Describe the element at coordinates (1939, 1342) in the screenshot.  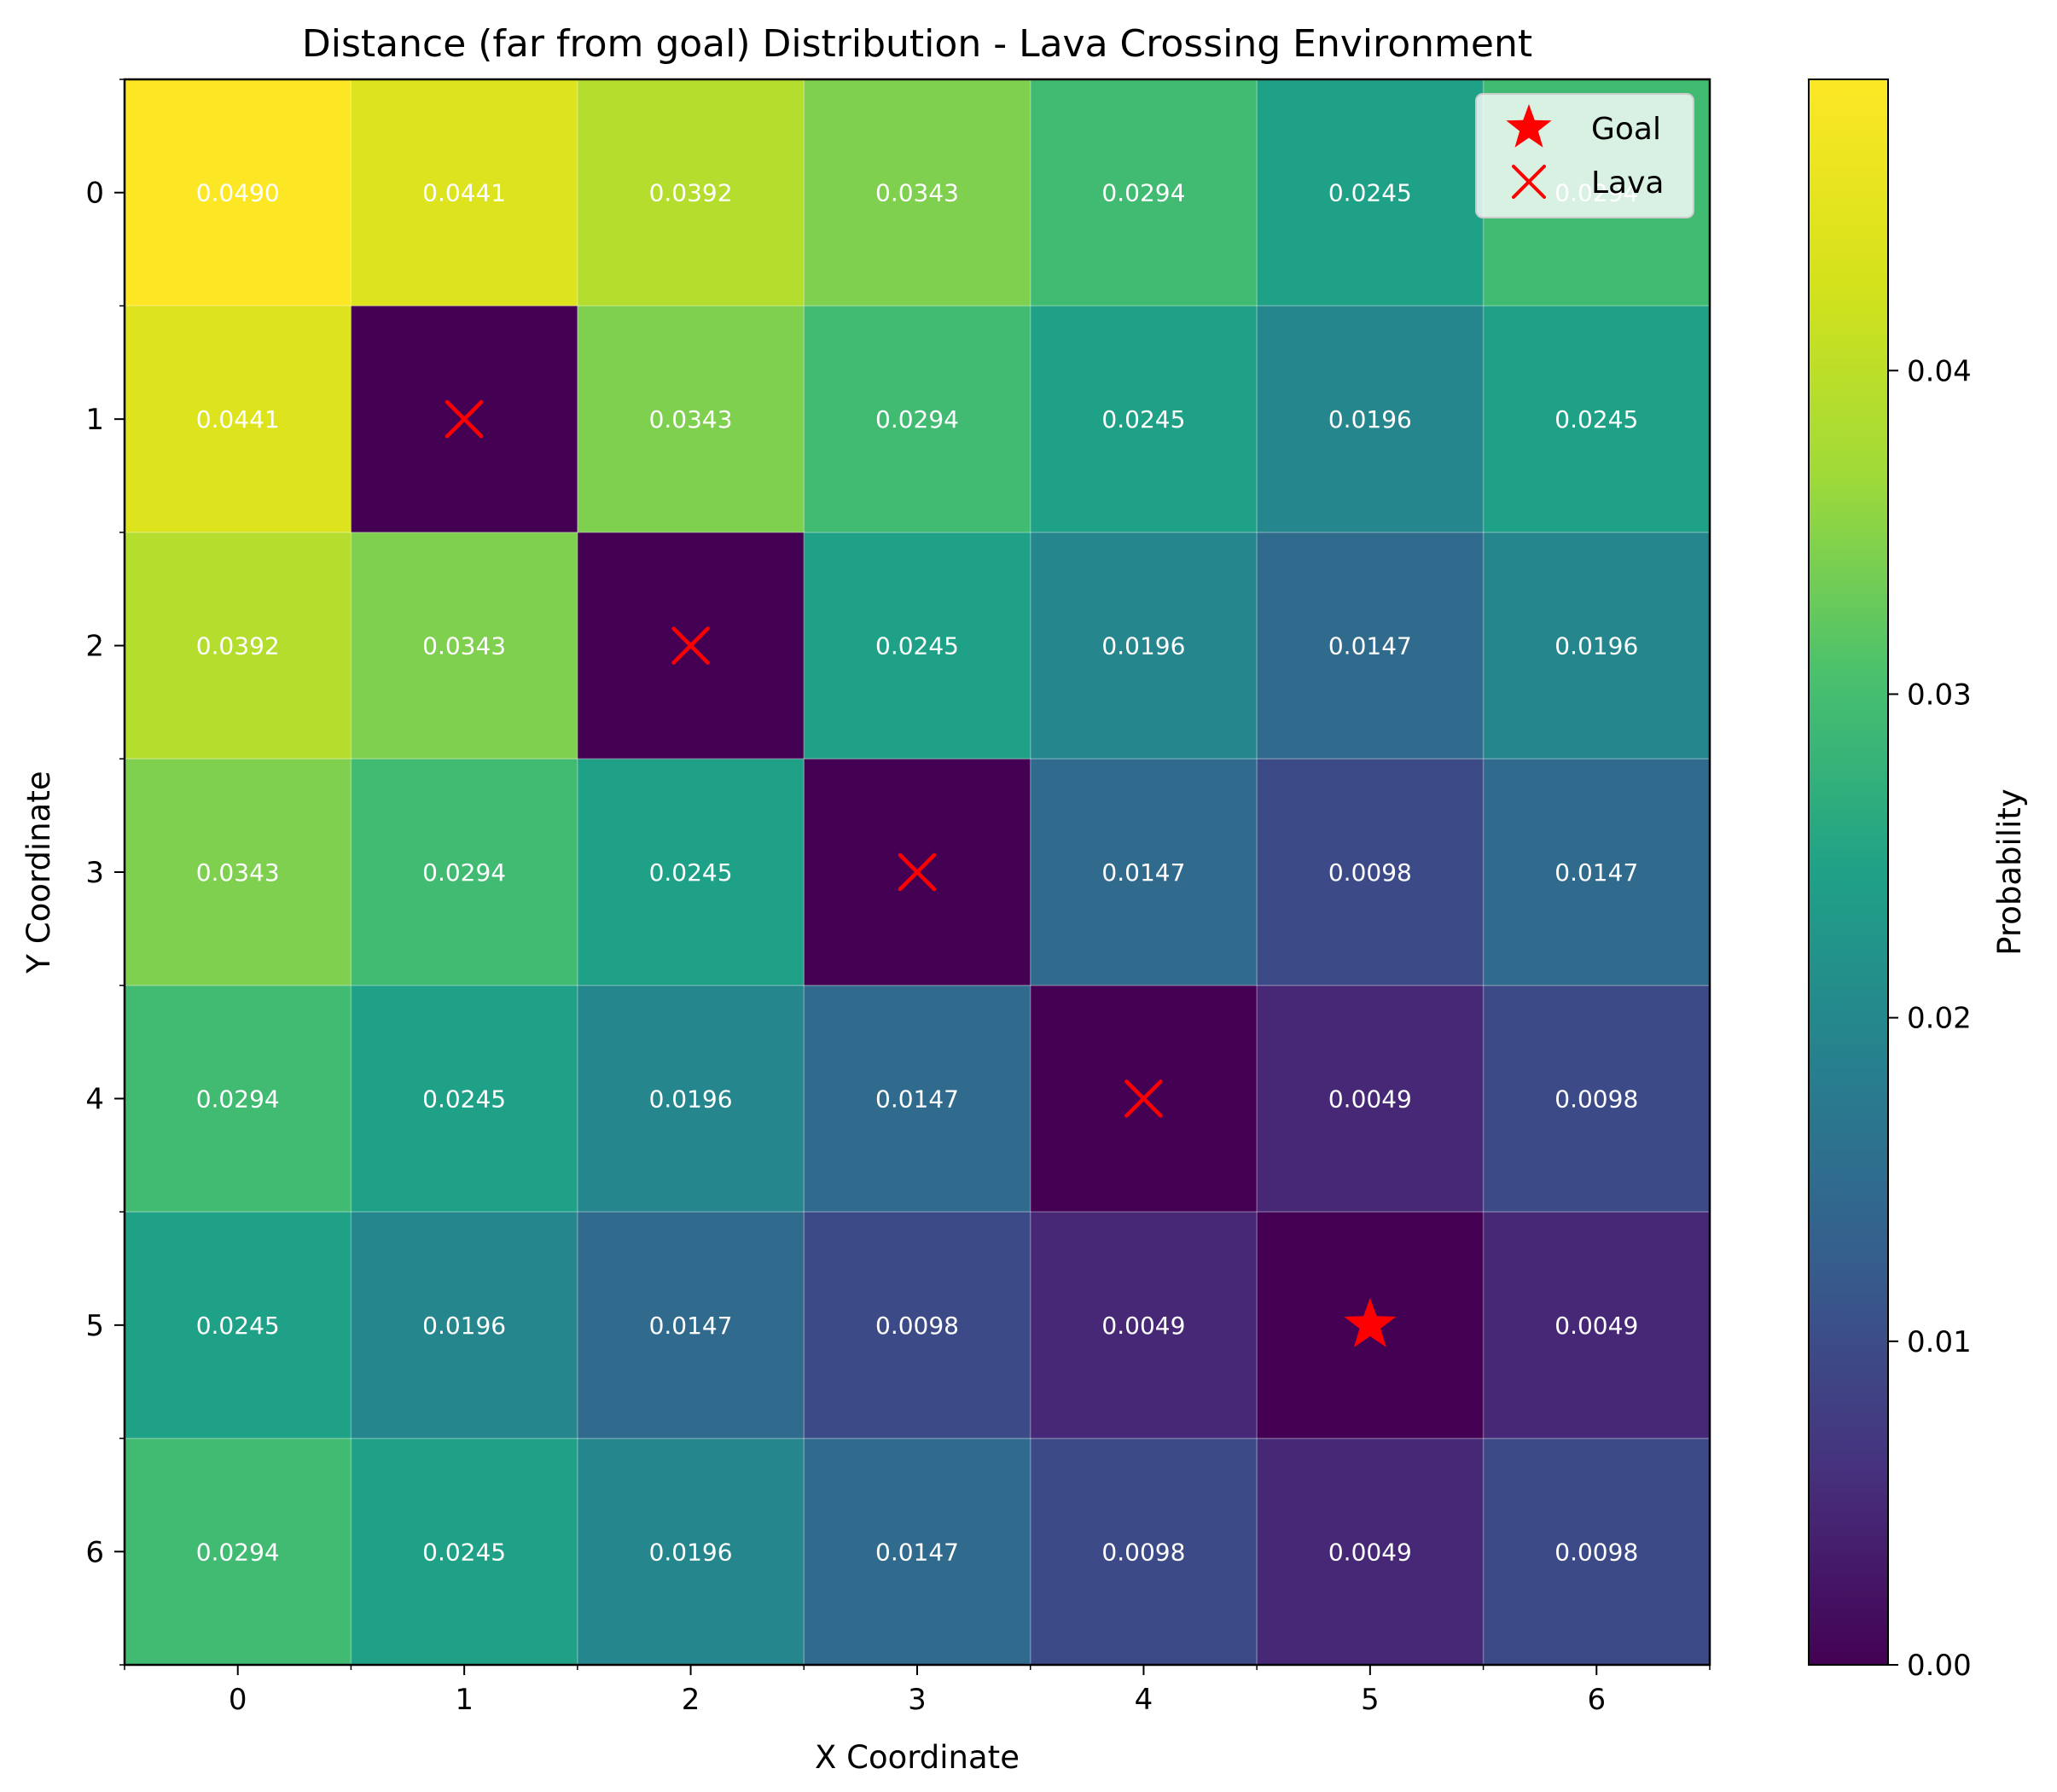
I see `colorbar-tick-label: 0.01` at that location.